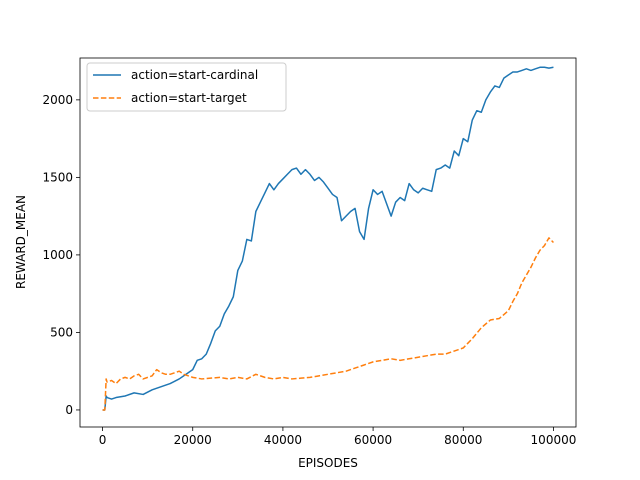  What do you see at coordinates (57, 100) in the screenshot?
I see `y-tick-label: 2000` at bounding box center [57, 100].